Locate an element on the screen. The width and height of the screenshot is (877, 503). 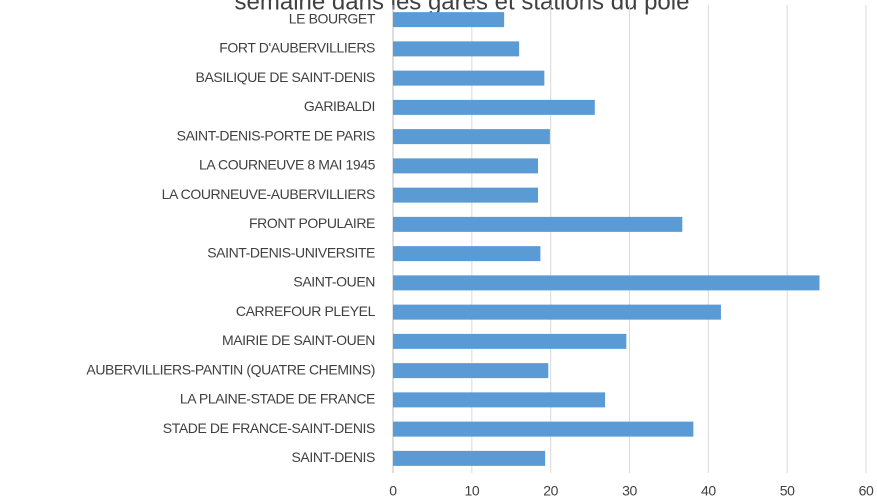
y-tick-label: SAINT-DENIS-PORTE DE PARIS is located at coordinates (276, 135).